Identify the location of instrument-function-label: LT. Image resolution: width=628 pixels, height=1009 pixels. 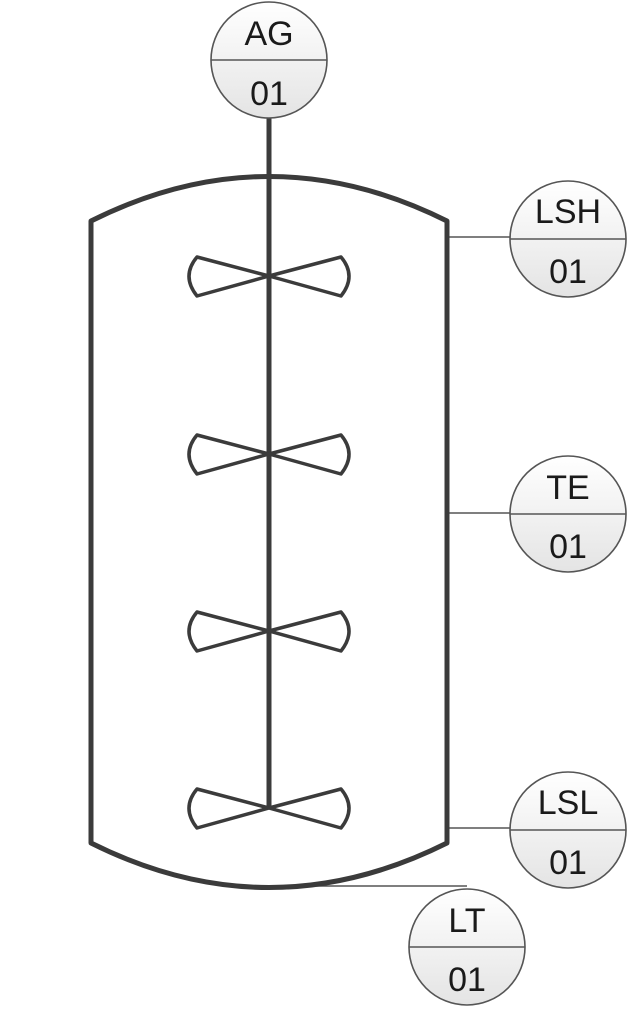
(466, 921).